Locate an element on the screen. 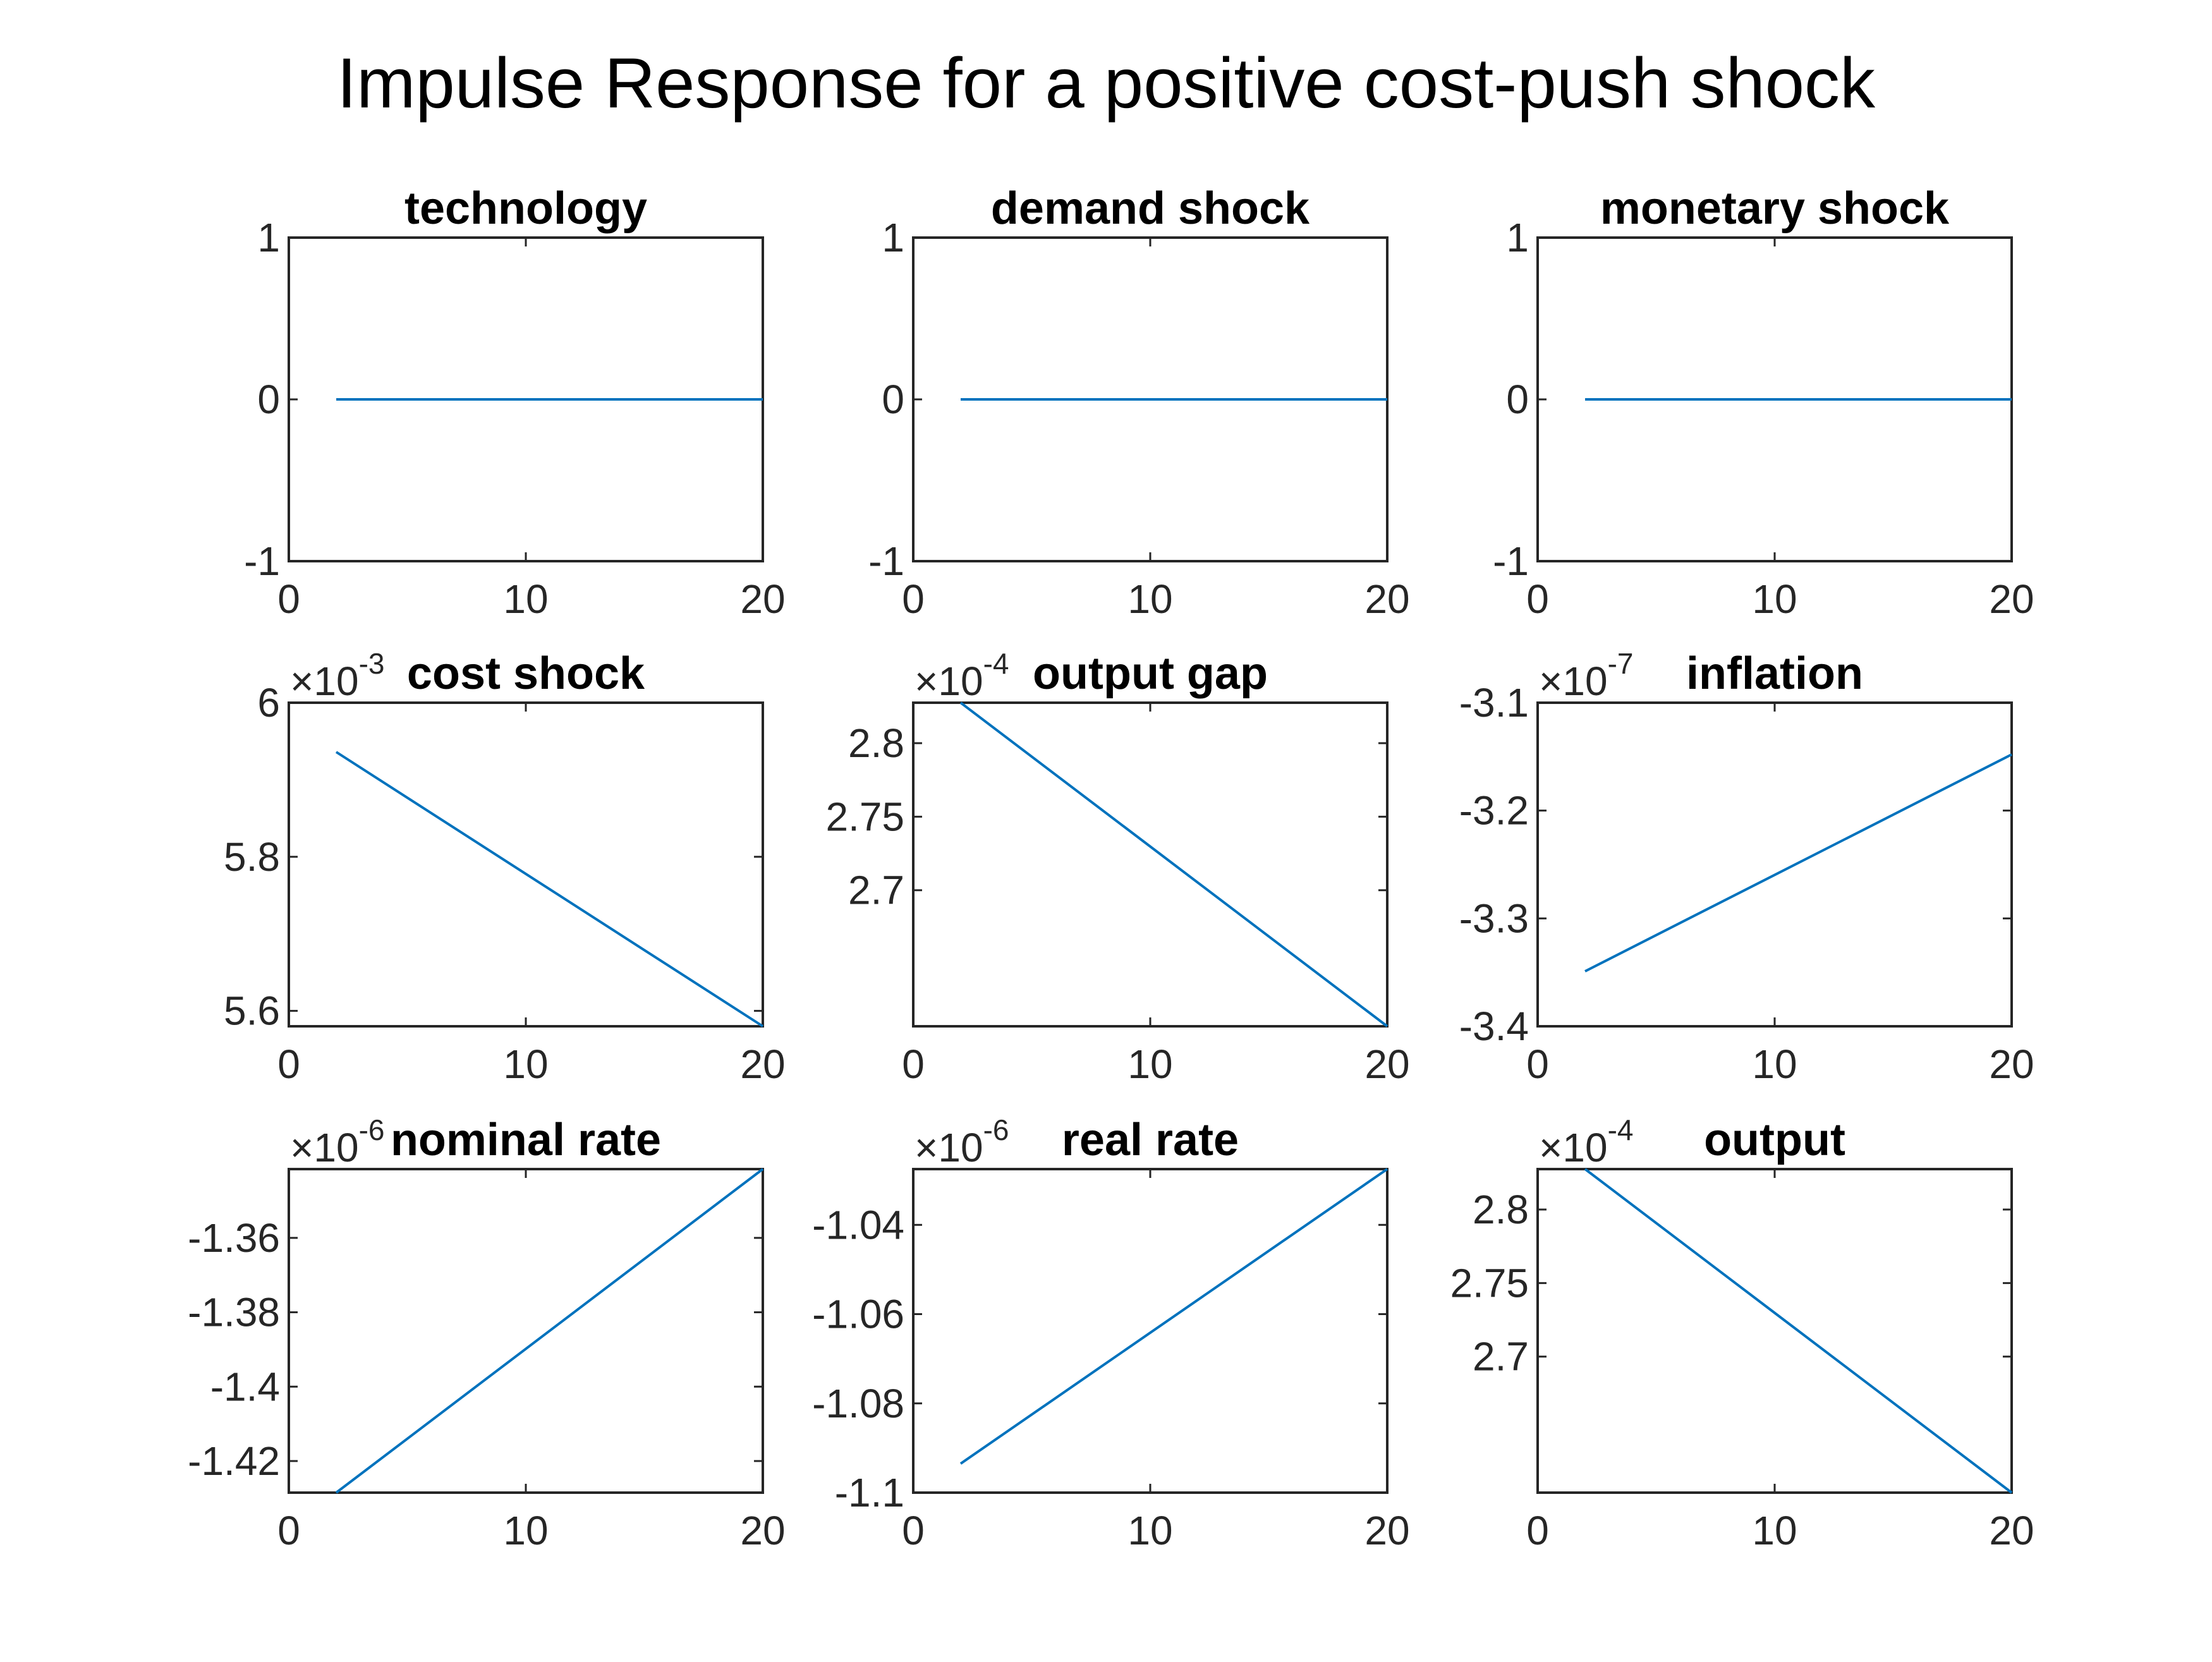 This screenshot has height=1662, width=2212. subplot-title: cost shock is located at coordinates (526, 673).